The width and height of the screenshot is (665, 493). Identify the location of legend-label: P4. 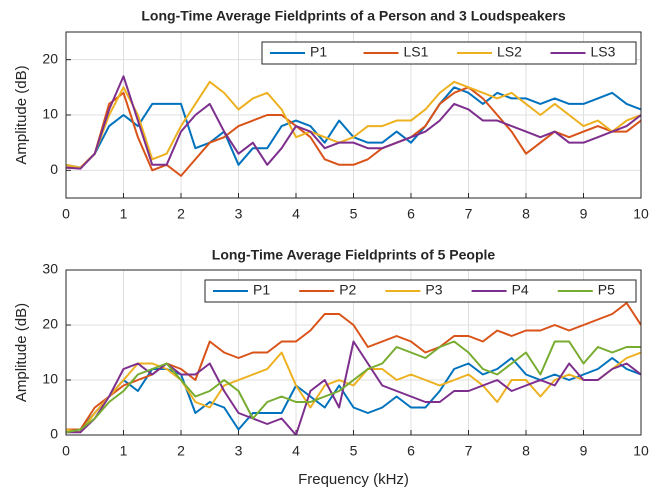
(520, 290).